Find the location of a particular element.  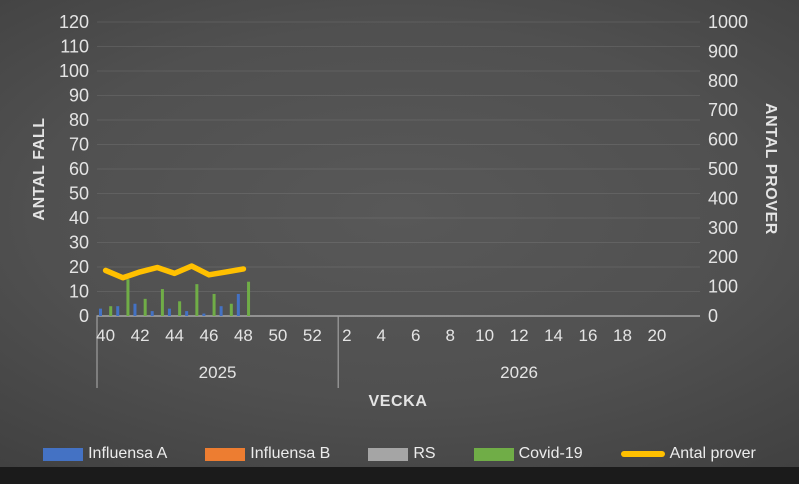

left-axis-tick-label: 100 is located at coordinates (74, 71).